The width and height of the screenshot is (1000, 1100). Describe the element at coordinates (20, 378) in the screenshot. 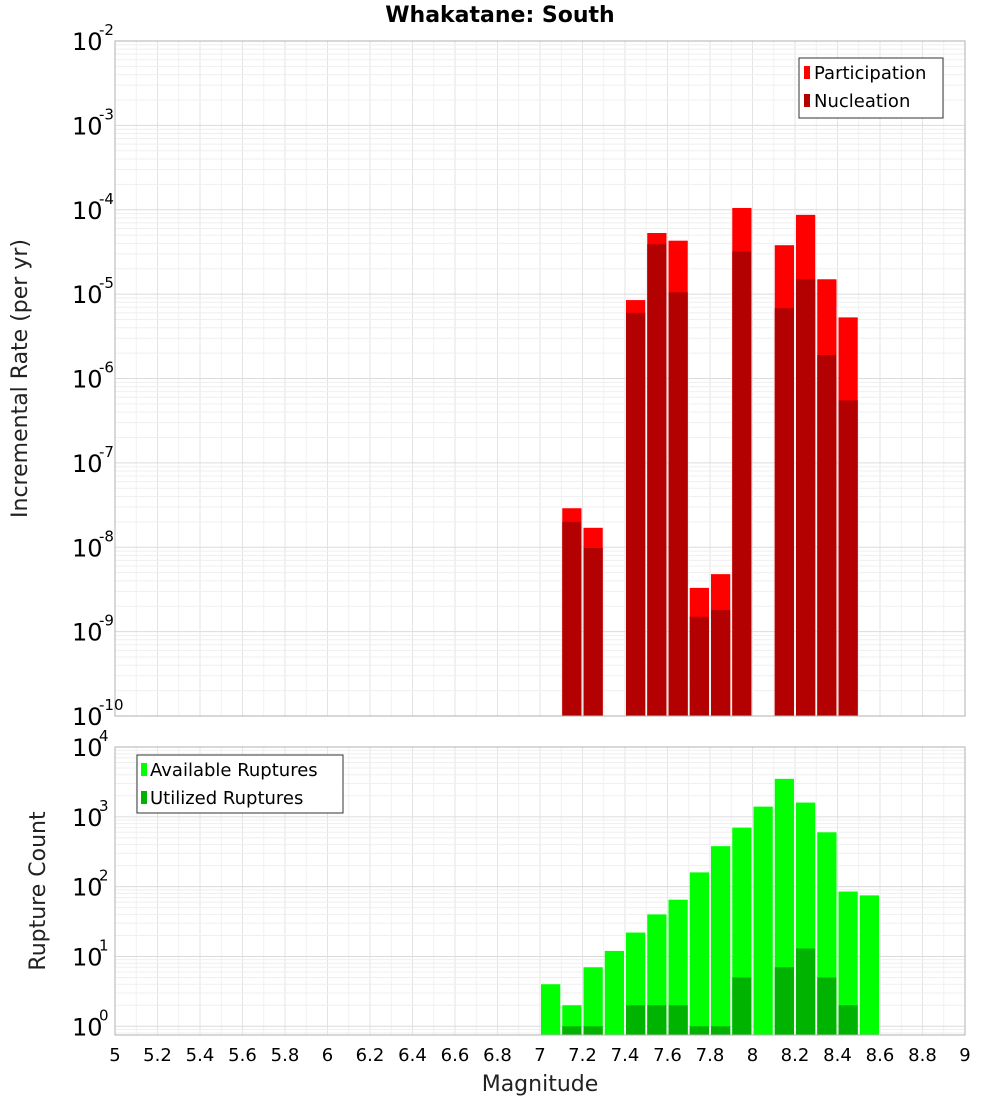

I see `top-y-axis-label: Incremental Rate (per yr)` at that location.